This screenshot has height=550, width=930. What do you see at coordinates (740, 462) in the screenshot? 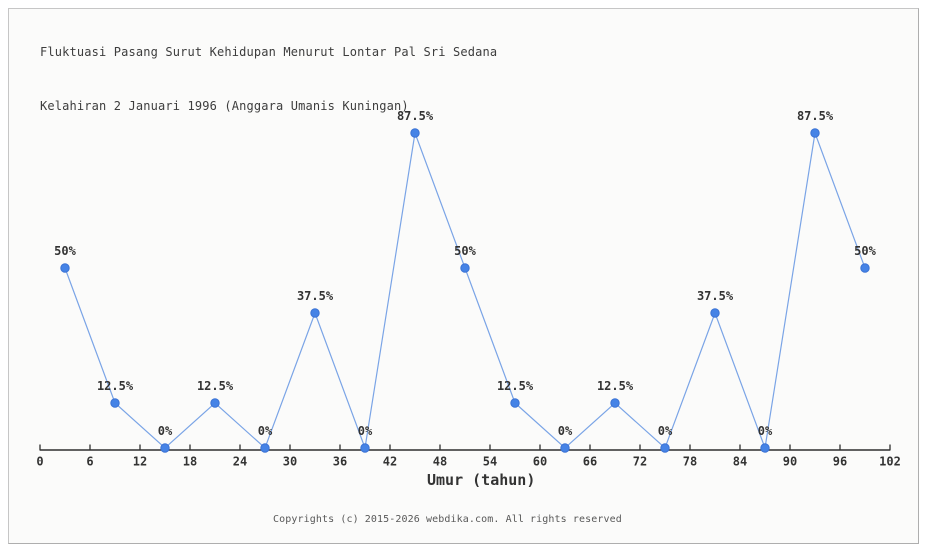
I see `x-tick-label: 84` at bounding box center [740, 462].